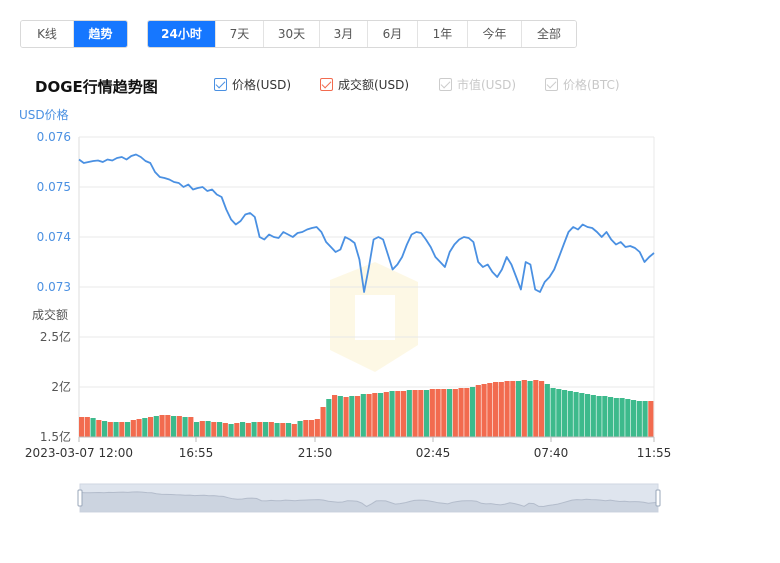  I want to click on legend-item-3: 价格(BTC), so click(582, 84).